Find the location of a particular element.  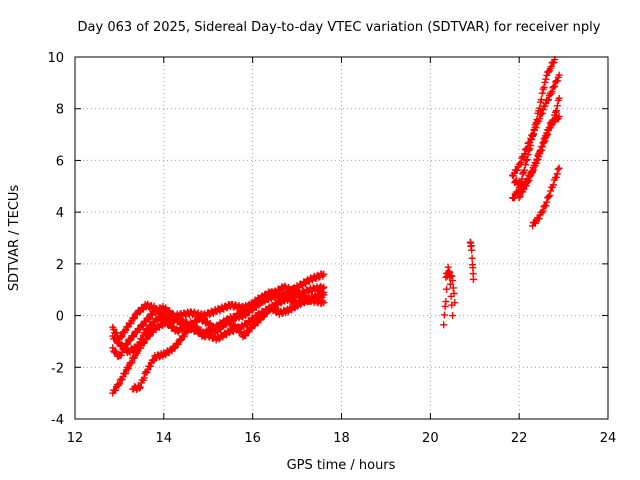

y-axis-label: SDTVAR / TECUs is located at coordinates (14, 238).